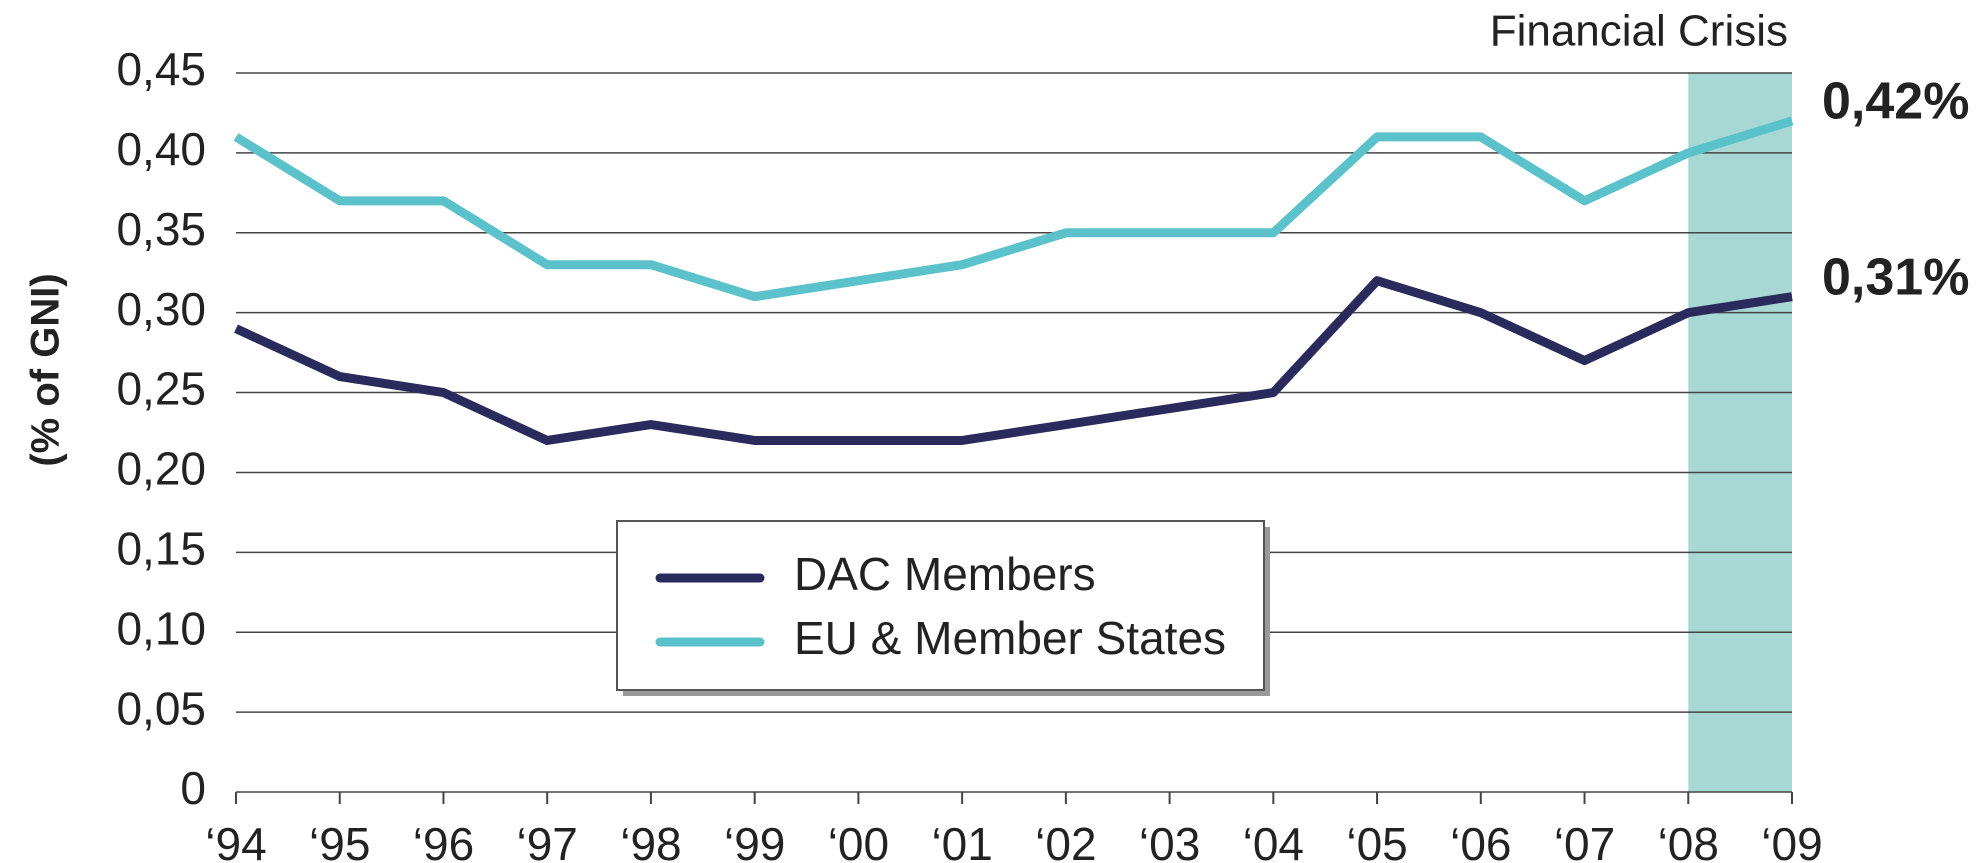 This screenshot has height=863, width=1981. I want to click on y-tick-label: 0,45, so click(161, 69).